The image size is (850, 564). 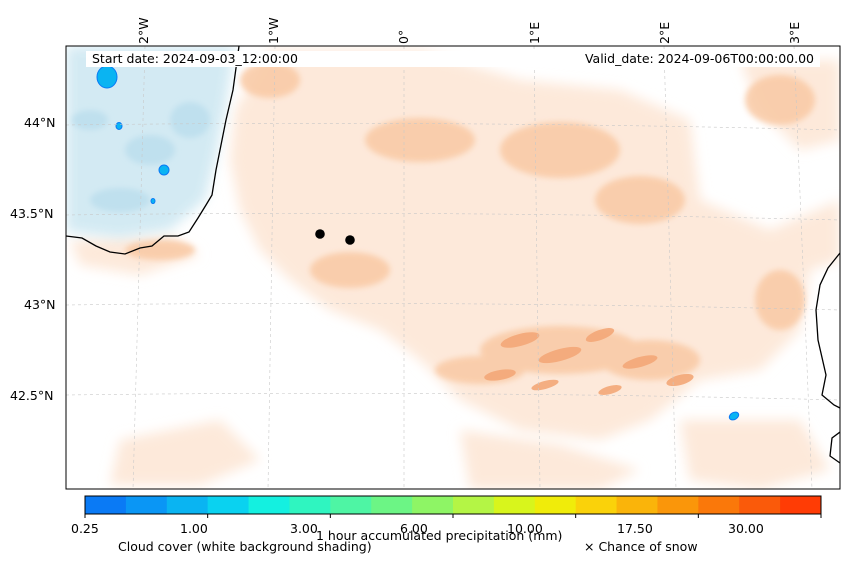 I want to click on cloud-patches, so click(x=141, y=157).